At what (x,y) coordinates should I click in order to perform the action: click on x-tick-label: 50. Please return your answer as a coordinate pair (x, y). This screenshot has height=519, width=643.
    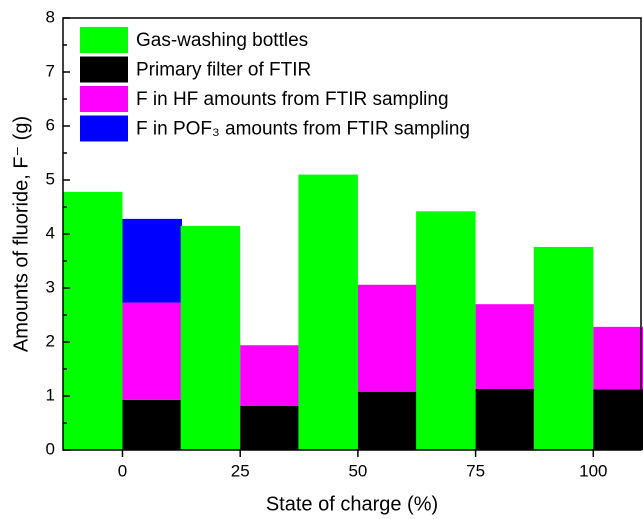
    Looking at the image, I should click on (357, 470).